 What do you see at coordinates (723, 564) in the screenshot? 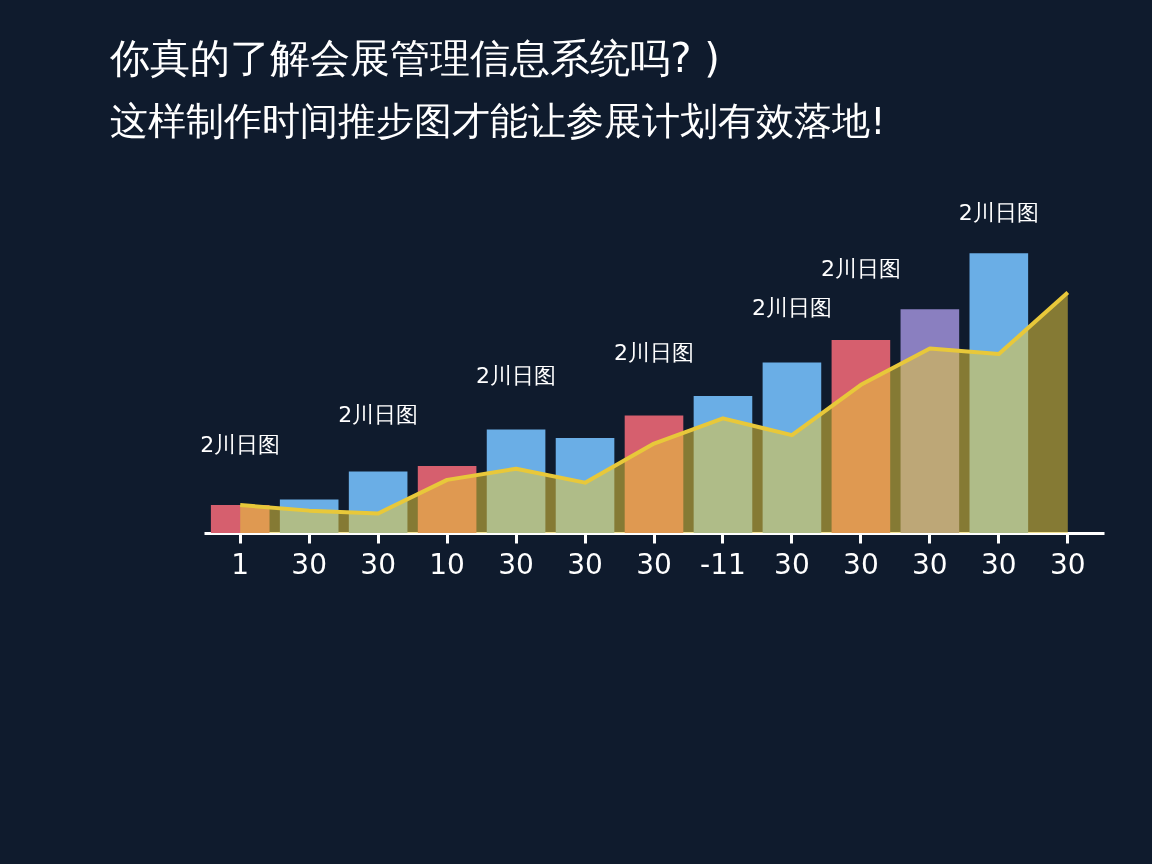
I see `x-tick-label: -11` at bounding box center [723, 564].